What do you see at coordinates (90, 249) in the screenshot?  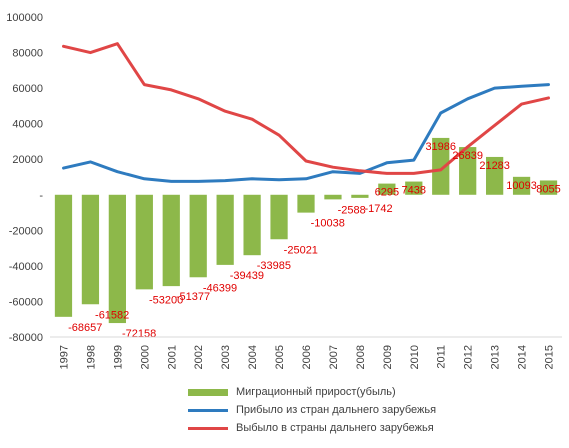 I see `bar-1998` at bounding box center [90, 249].